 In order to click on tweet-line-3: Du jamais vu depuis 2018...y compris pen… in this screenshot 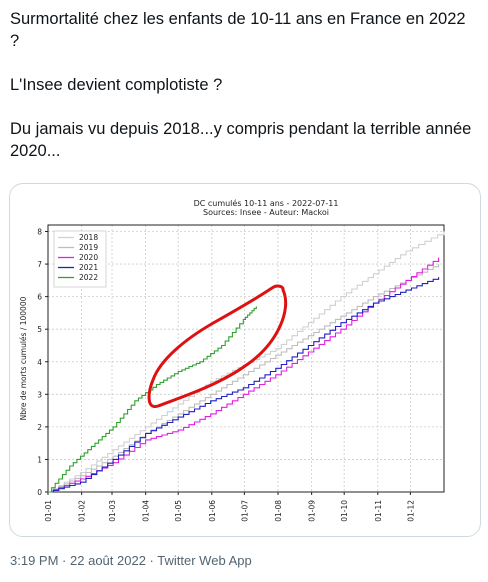, I will do `click(241, 140)`.